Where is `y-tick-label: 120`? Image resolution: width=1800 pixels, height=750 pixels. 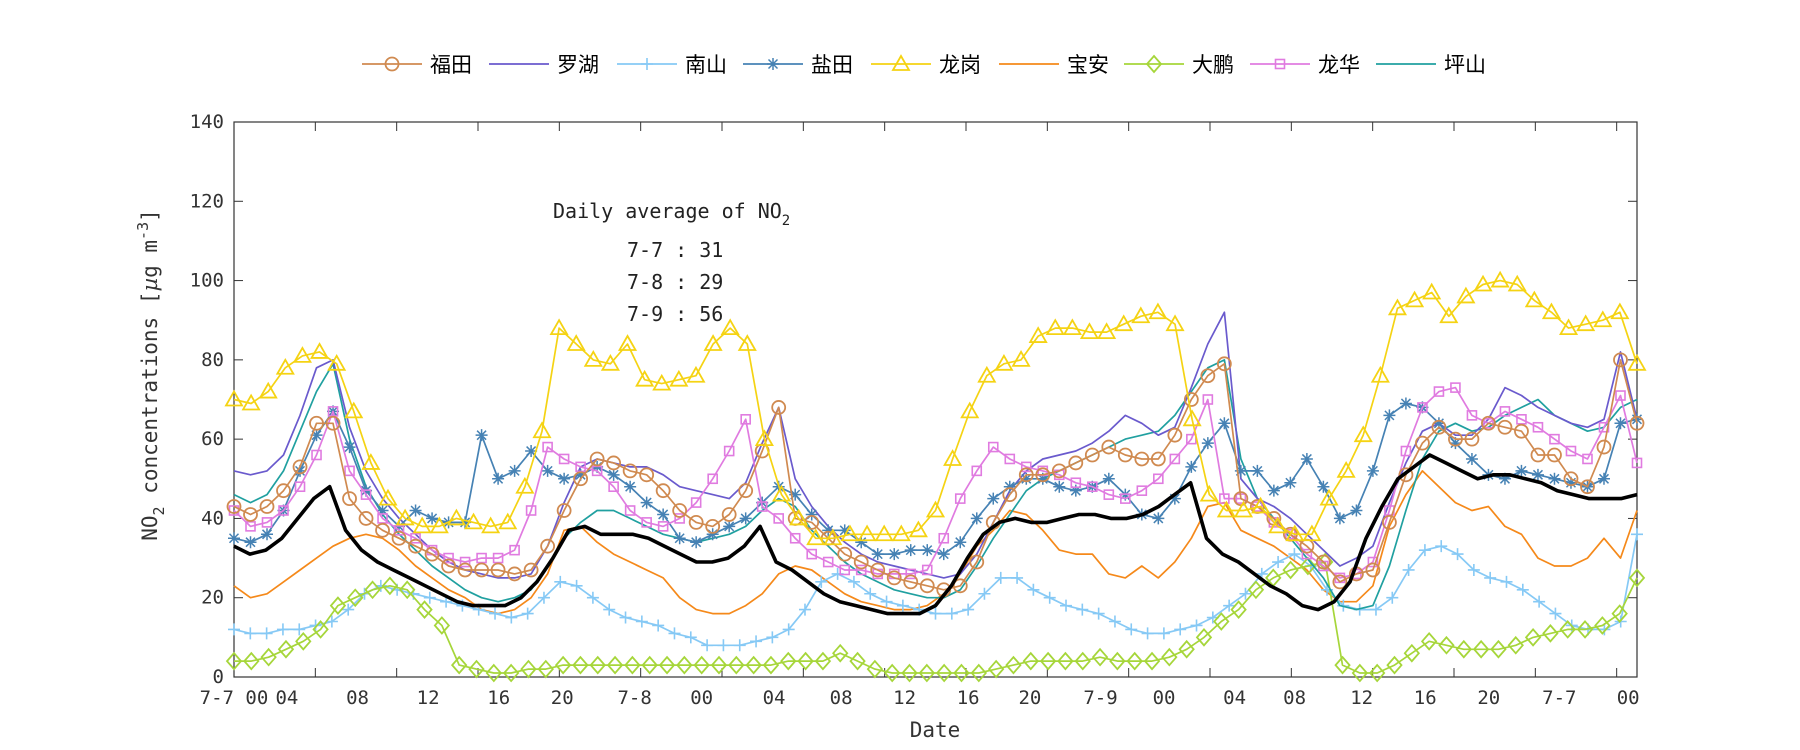
y-tick-label: 120 is located at coordinates (207, 201).